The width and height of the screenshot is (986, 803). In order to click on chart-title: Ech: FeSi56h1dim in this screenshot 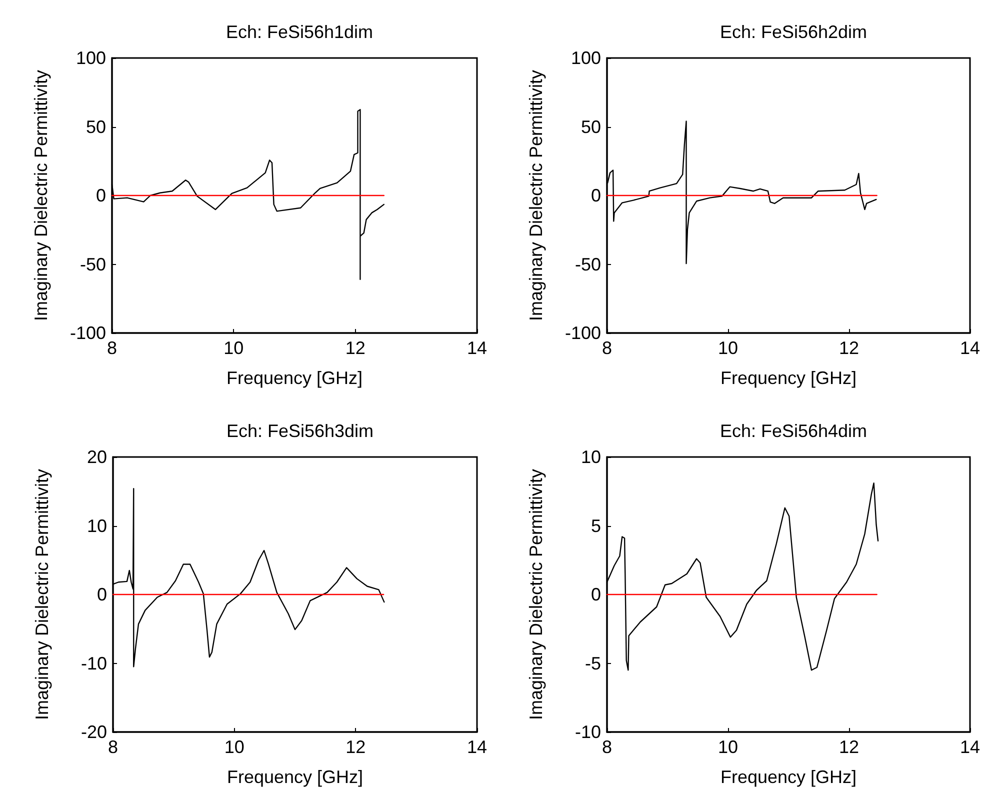, I will do `click(300, 32)`.